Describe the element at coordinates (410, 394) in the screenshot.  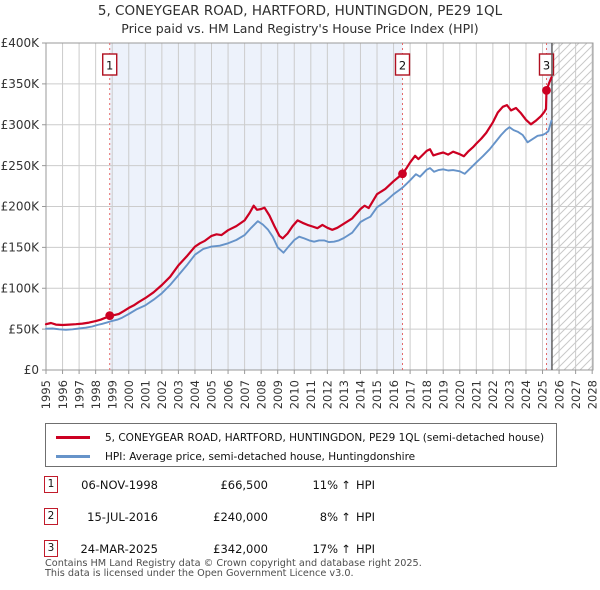
I see `x-tick-label: 2017` at that location.